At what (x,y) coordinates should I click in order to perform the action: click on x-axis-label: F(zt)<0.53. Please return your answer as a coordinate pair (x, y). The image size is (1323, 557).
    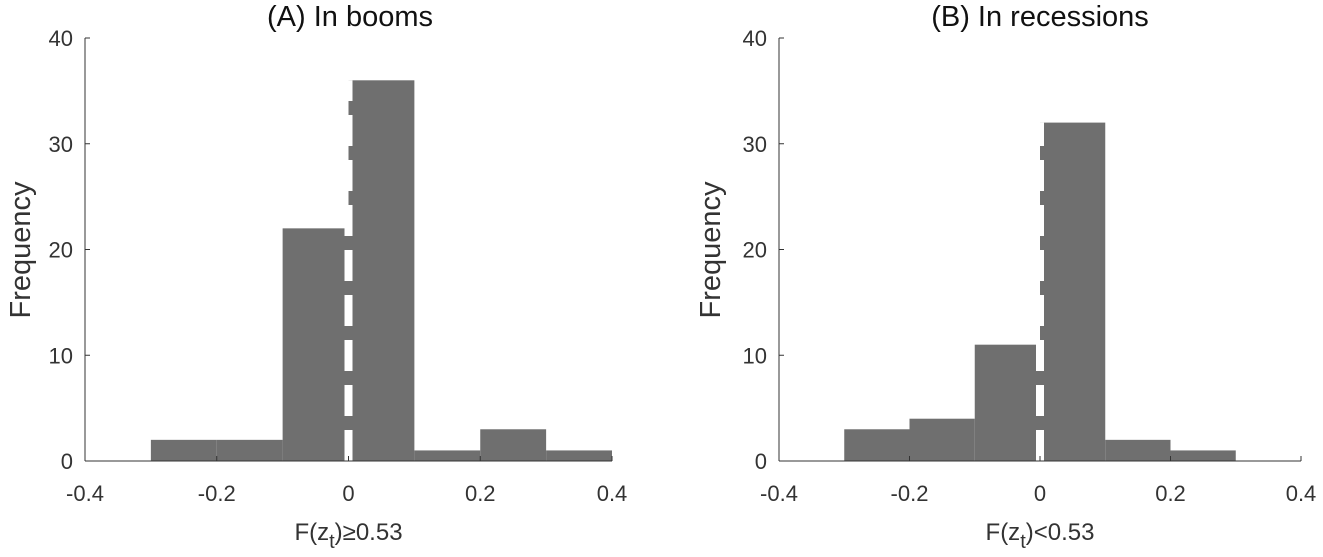
    Looking at the image, I should click on (1040, 536).